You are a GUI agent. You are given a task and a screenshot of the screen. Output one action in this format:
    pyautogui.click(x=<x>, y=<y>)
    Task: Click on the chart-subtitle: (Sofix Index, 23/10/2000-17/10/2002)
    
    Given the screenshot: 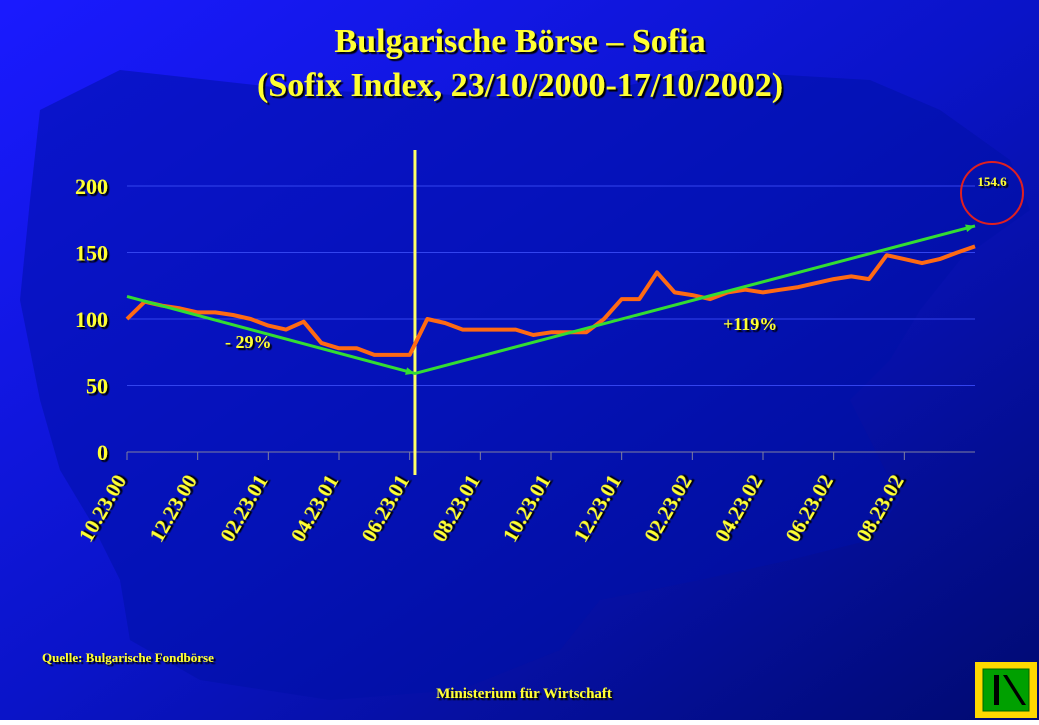 What is the action you would take?
    pyautogui.click(x=520, y=85)
    